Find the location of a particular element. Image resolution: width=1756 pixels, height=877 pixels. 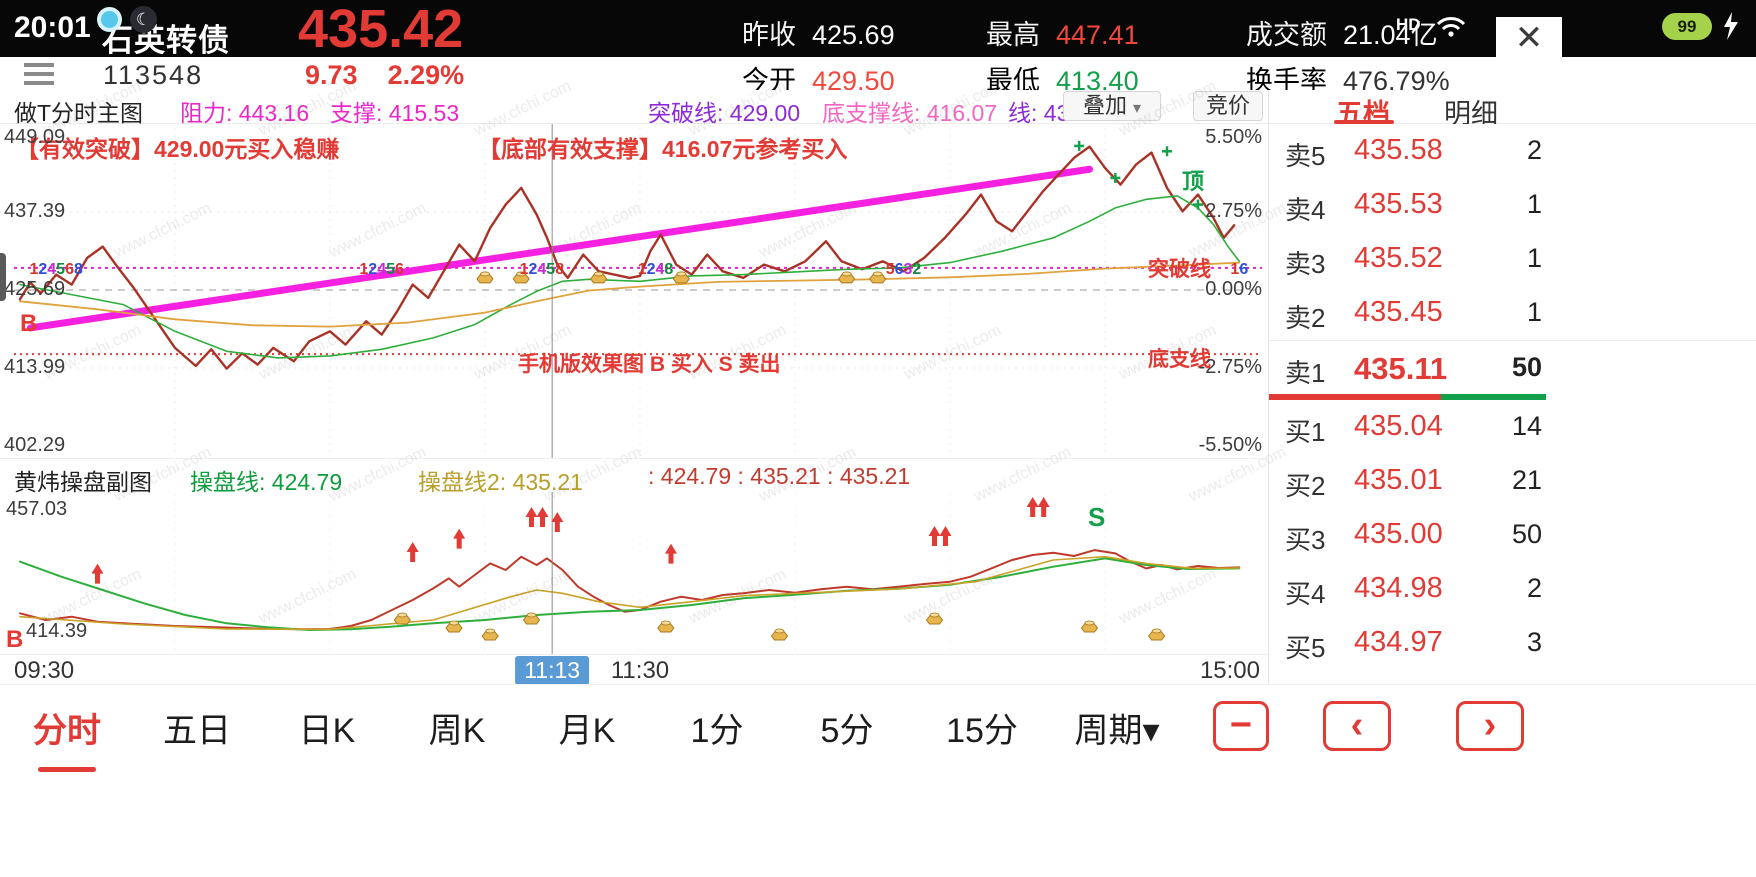

period-tab-7: 5分 is located at coordinates (847, 731).